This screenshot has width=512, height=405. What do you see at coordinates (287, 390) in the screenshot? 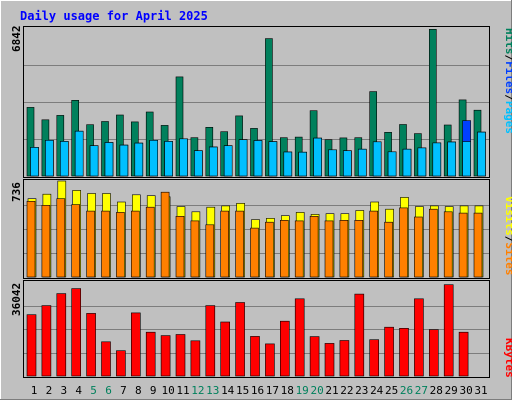
I see `day-label-18: 18` at bounding box center [287, 390].